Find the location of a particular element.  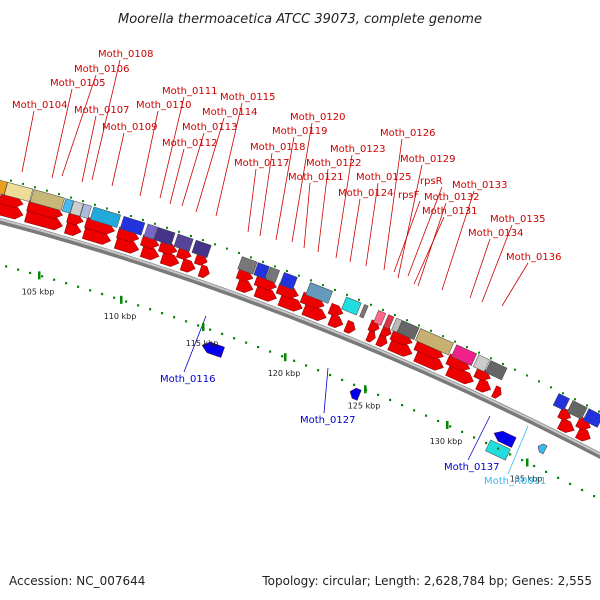

gene-label-top: Moth_0131 is located at coordinates (449, 211).